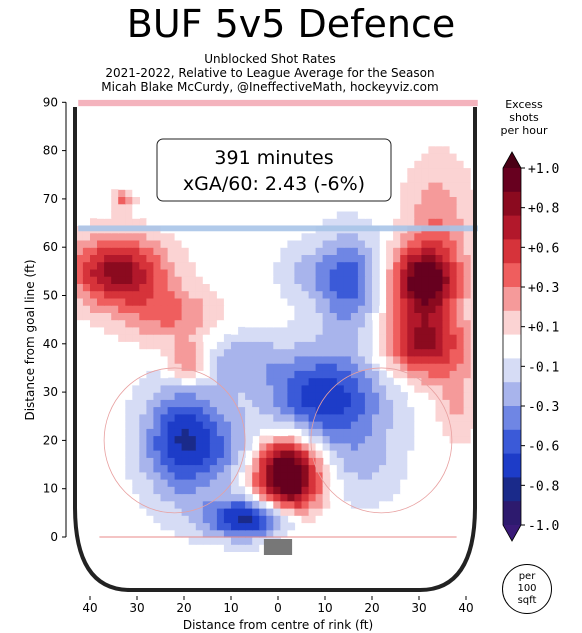 This screenshot has height=633, width=582. I want to click on colorbar-tick-label: -0.1, so click(543, 367).